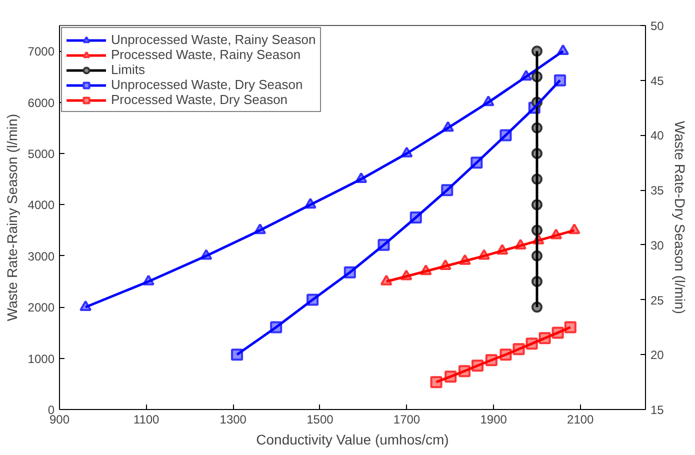  What do you see at coordinates (233, 419) in the screenshot?
I see `x-tick-label: 1300` at bounding box center [233, 419].